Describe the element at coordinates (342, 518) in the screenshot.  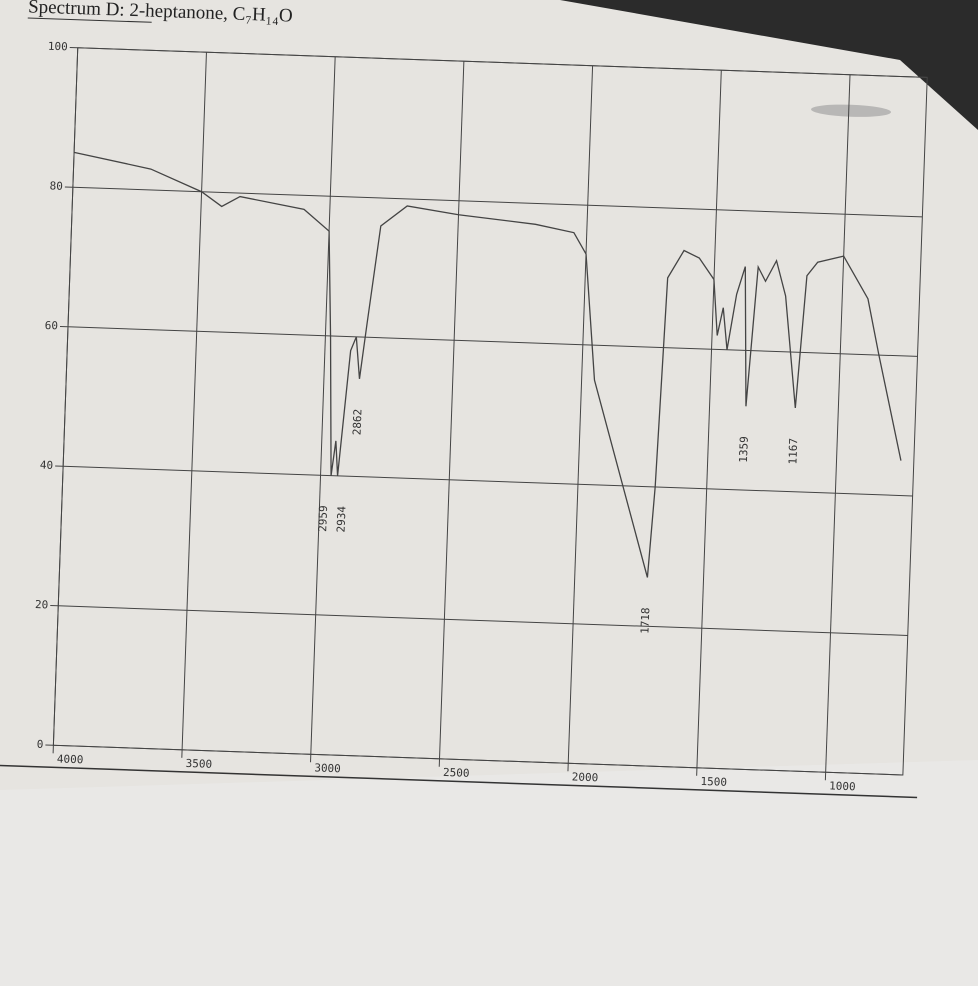
I see `peak-label: 2934` at that location.